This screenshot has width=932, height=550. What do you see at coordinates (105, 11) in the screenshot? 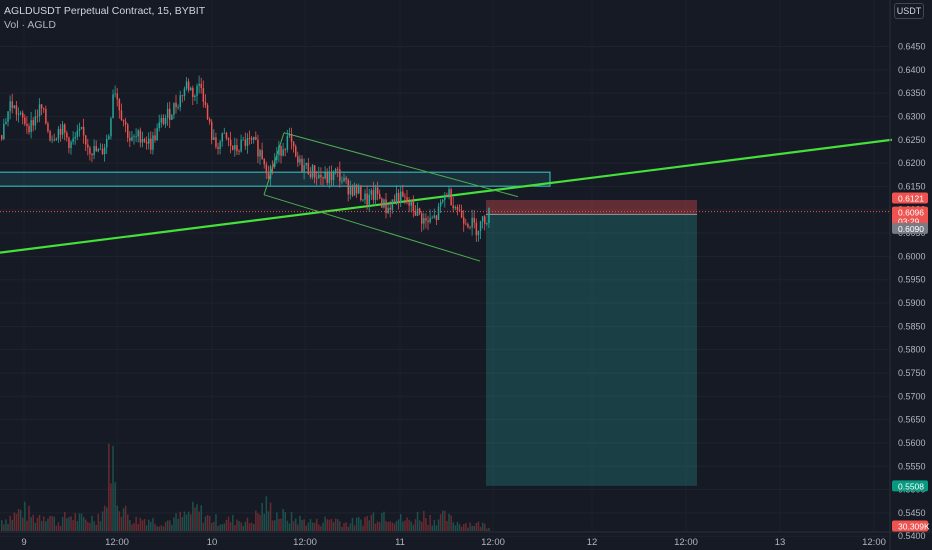
I see `symbol-title: AGLDUSDT Perpetual Contract, 15, BYBIT` at bounding box center [105, 11].